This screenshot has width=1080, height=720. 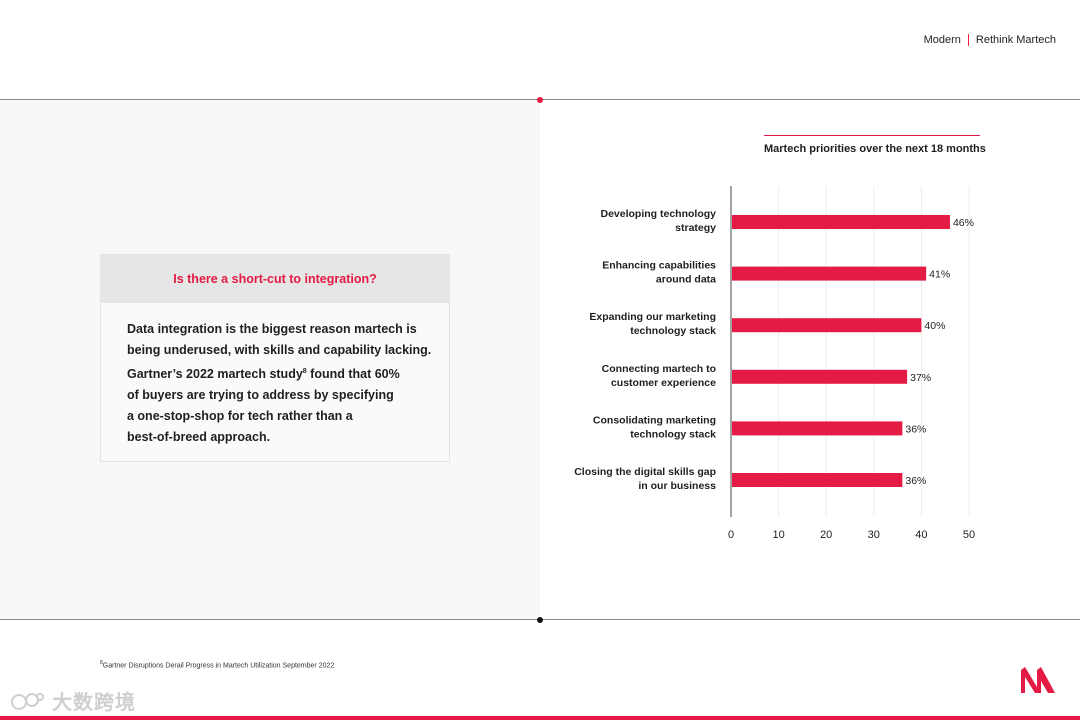 What do you see at coordinates (969, 535) in the screenshot?
I see `x-tick-label: 50` at bounding box center [969, 535].